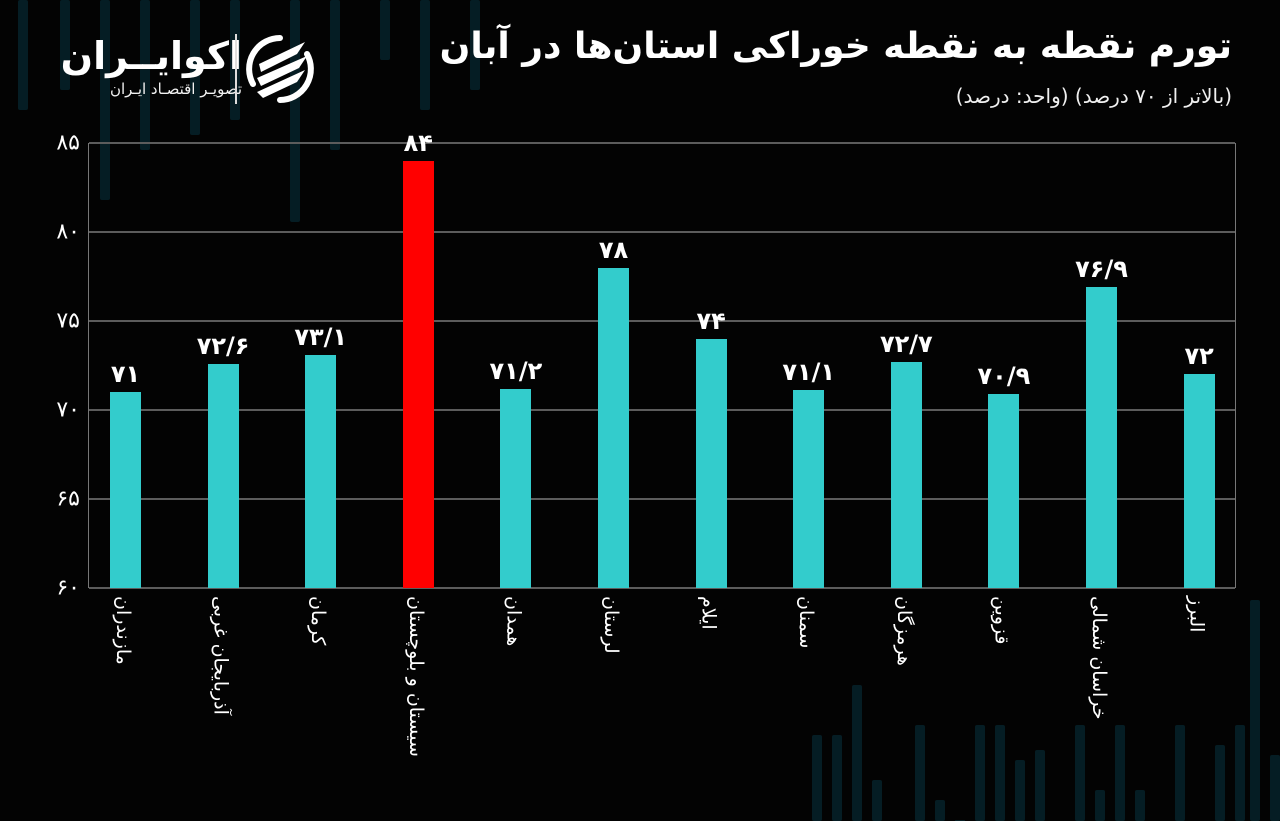 The height and width of the screenshot is (821, 1280). I want to click on bar-value-label: ۷۲, so click(1199, 356).